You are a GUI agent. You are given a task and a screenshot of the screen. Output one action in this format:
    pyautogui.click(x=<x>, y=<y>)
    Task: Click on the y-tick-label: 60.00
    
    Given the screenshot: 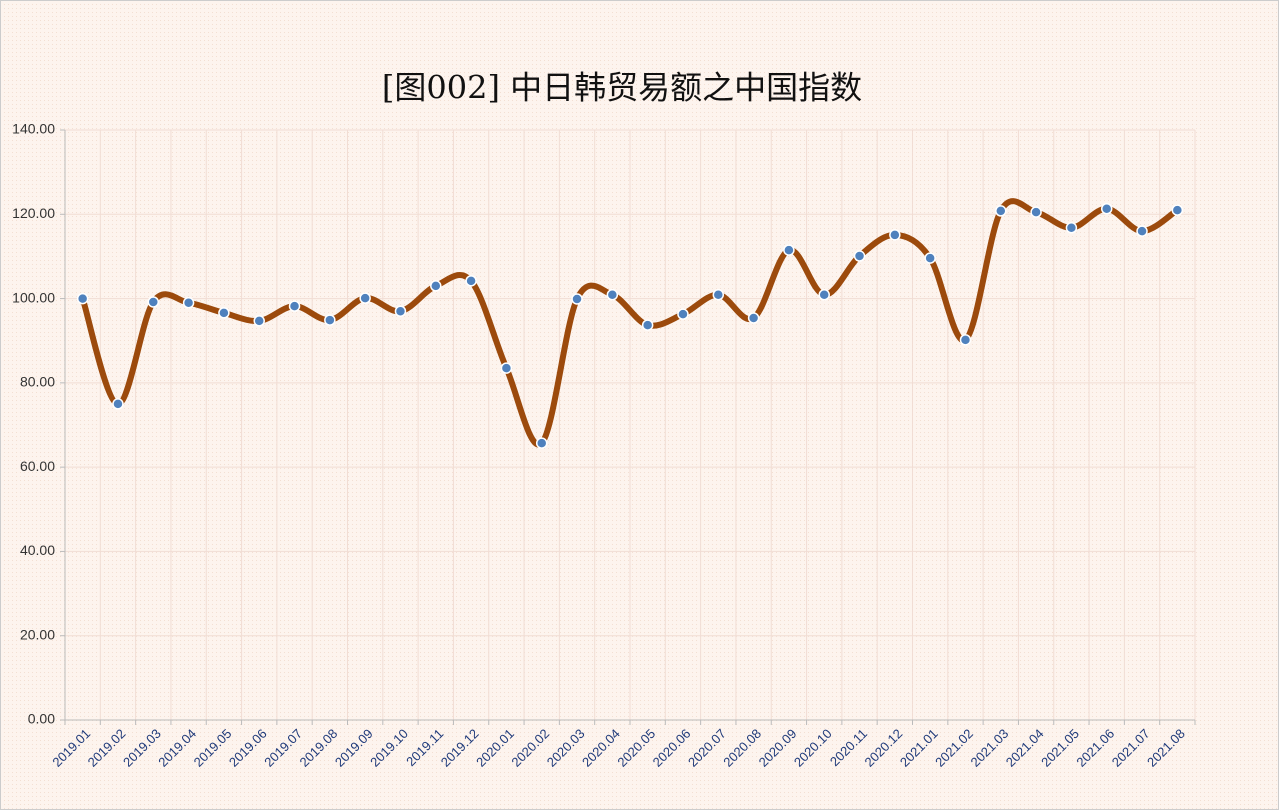 What is the action you would take?
    pyautogui.click(x=37, y=466)
    